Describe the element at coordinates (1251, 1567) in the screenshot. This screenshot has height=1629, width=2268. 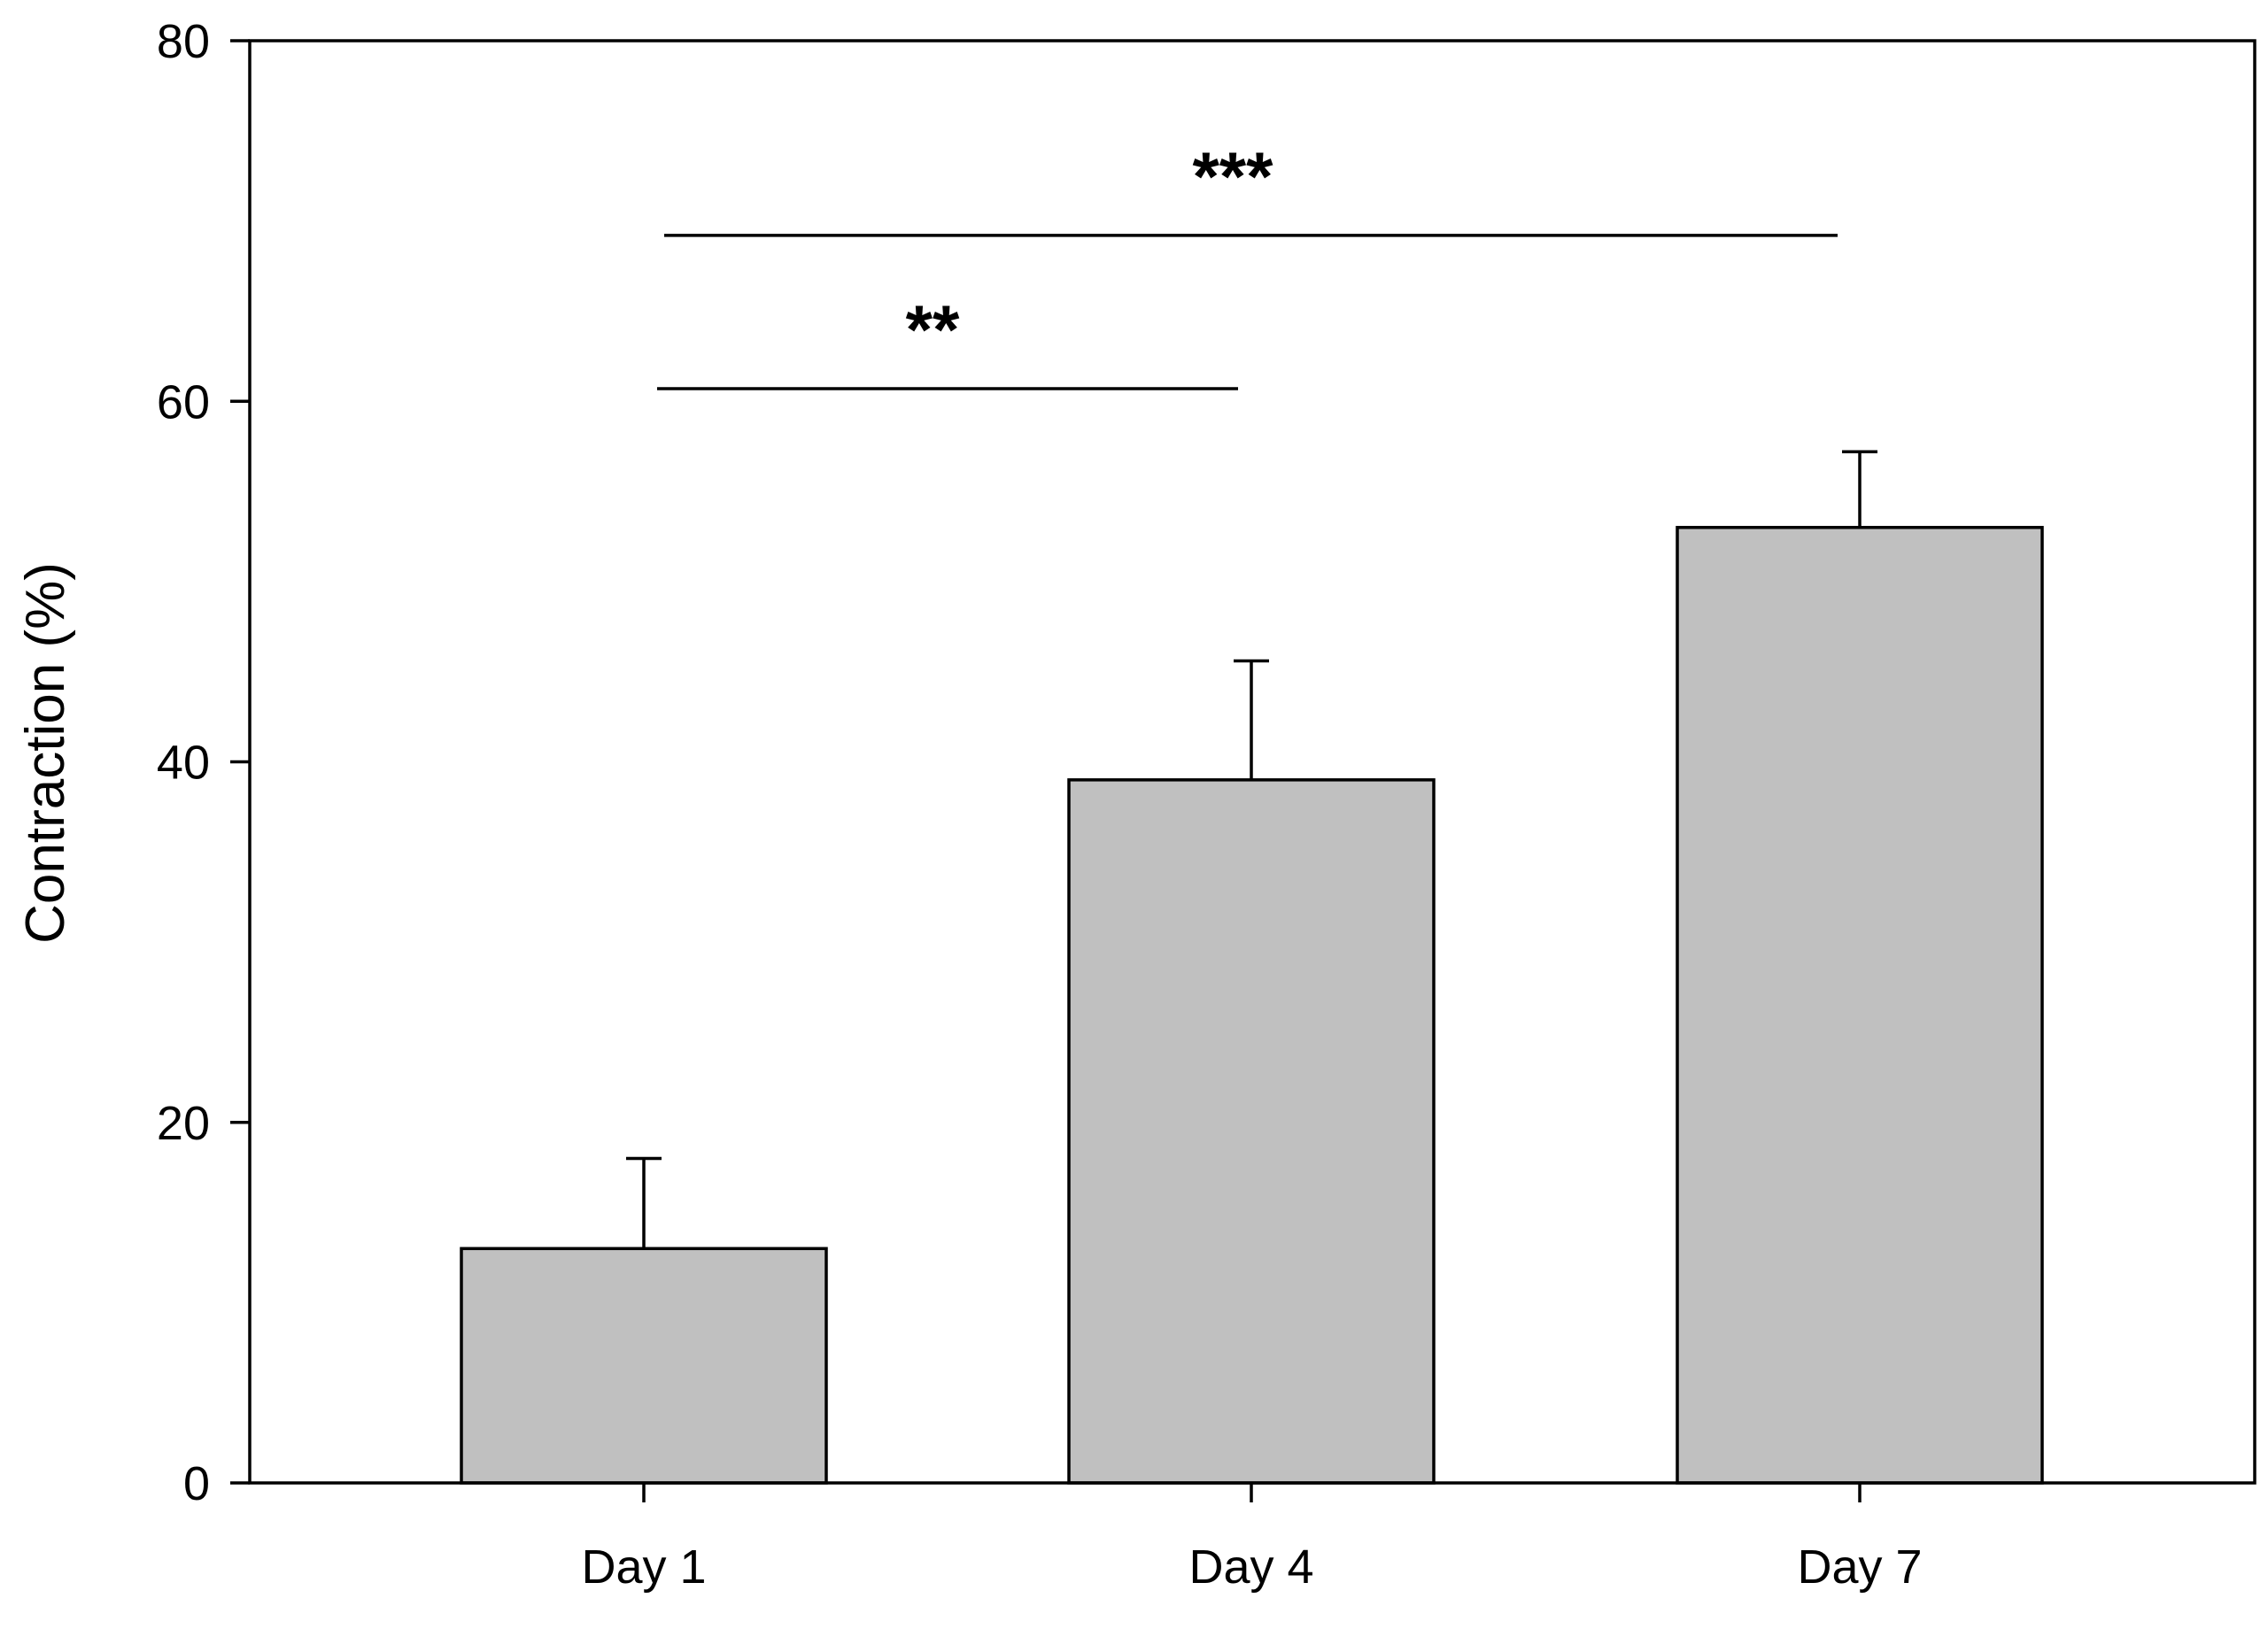
I see `x-tick-label: Day 4` at that location.